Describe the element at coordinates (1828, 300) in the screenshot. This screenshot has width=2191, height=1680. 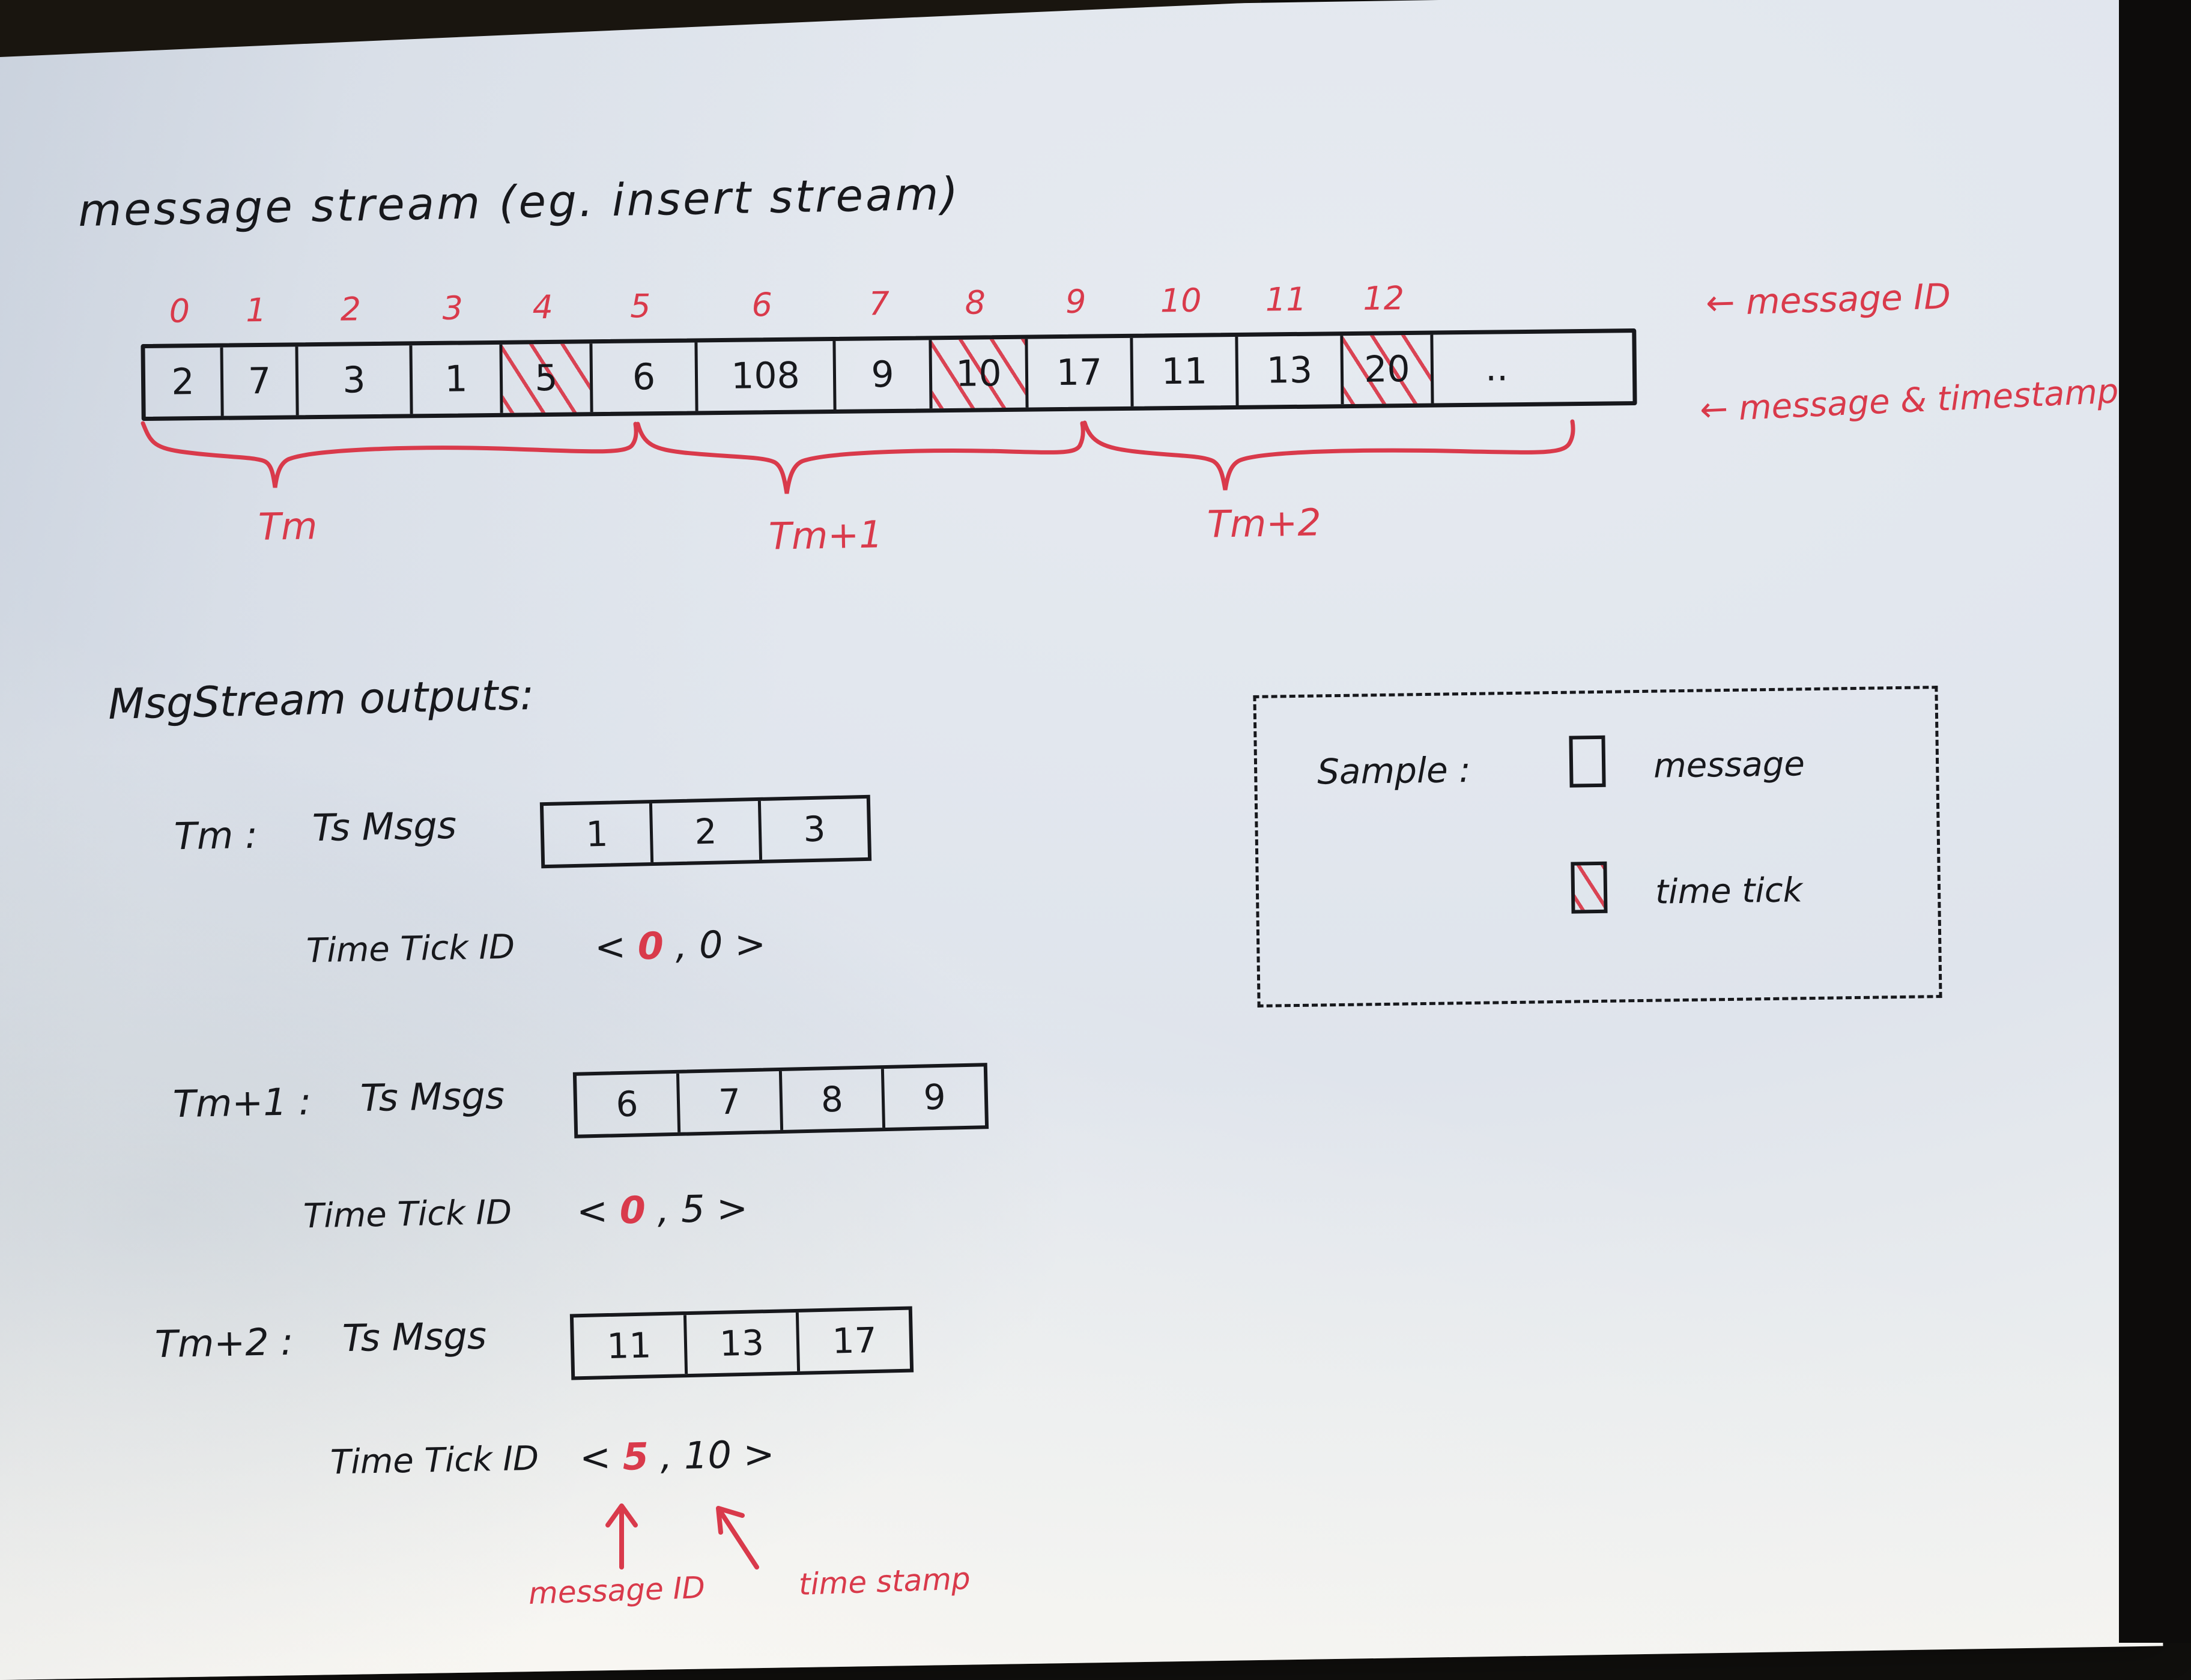
I see `annotation-message-id: ← message ID` at that location.